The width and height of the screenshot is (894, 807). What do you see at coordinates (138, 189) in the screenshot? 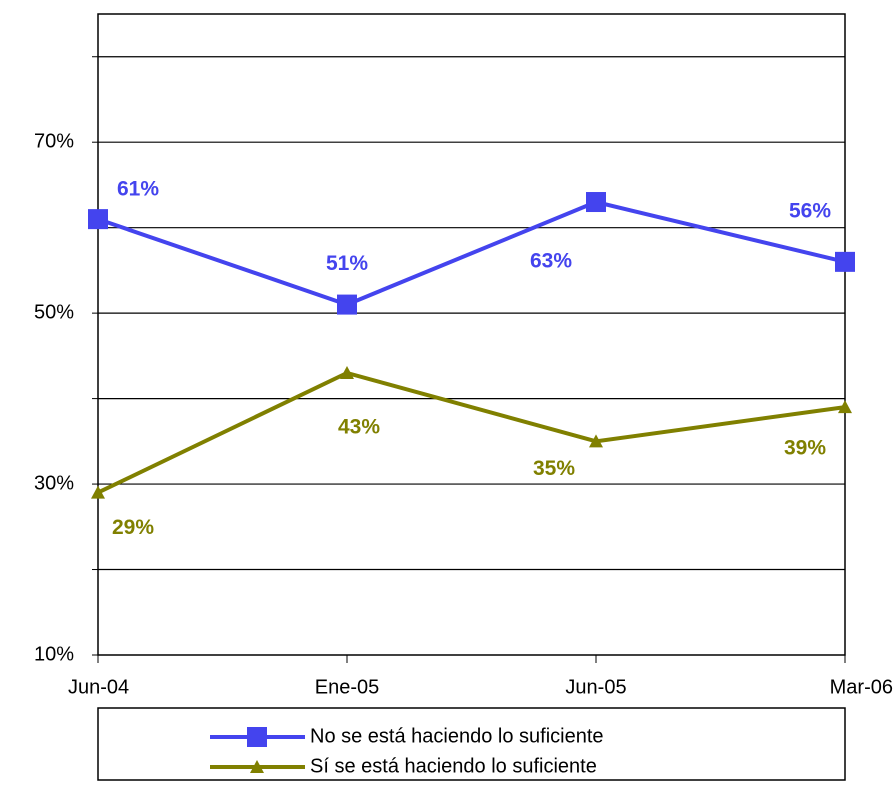
I see `data-label: 61%` at bounding box center [138, 189].